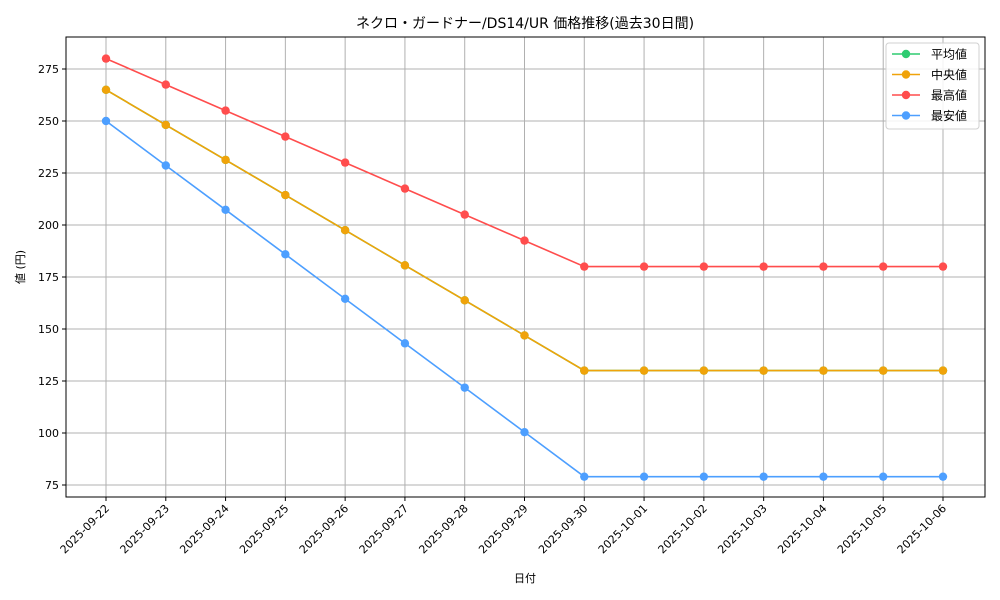  Describe the element at coordinates (48, 225) in the screenshot. I see `y-tick-label: 200` at that location.